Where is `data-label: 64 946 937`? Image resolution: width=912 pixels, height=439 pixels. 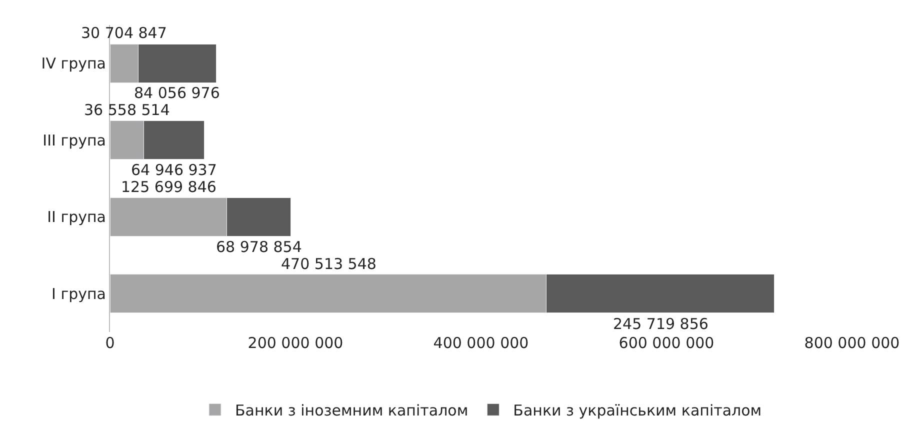 data-label: 64 946 937 is located at coordinates (174, 170).